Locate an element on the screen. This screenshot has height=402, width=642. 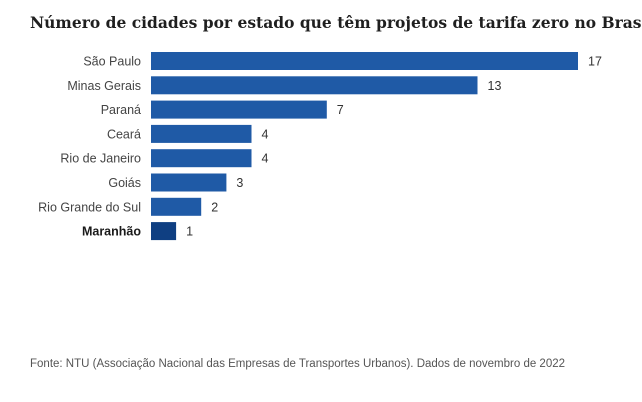
category-label-3: Ceará is located at coordinates (124, 134).